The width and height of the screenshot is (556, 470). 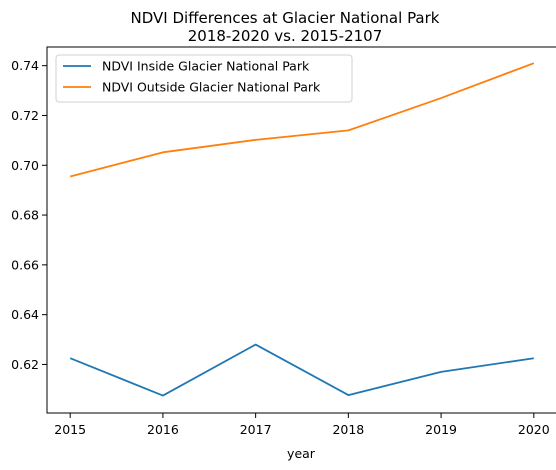 I want to click on x-axis-ticks: 2015 2016 2017 2018 2019 2020, so click(x=302, y=425).